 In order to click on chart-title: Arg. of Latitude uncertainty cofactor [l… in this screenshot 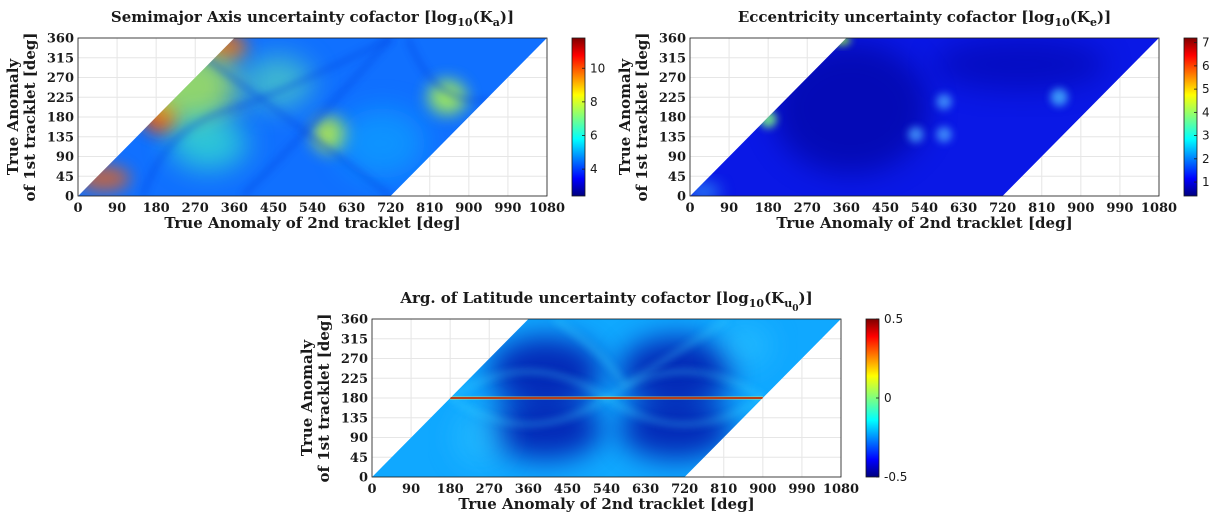, I will do `click(605, 301)`.